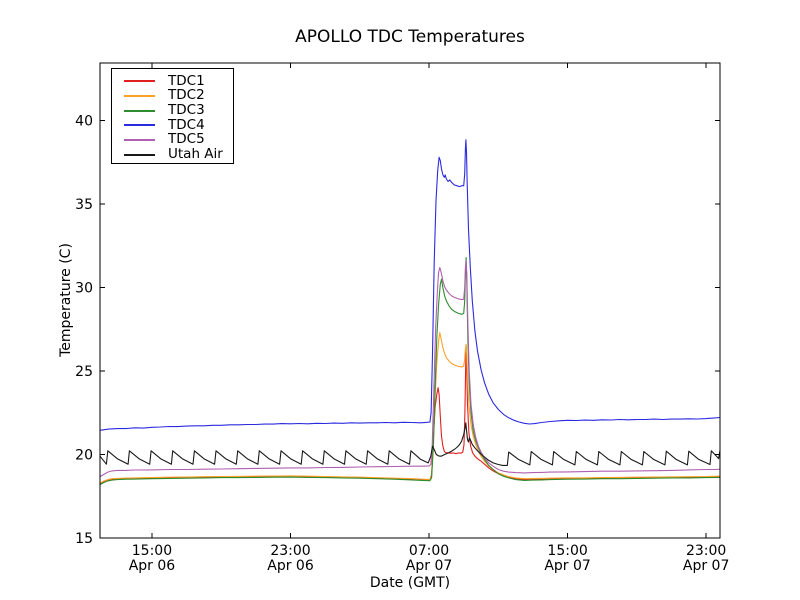  I want to click on chart-title: APOLLO TDC Temperatures, so click(410, 37).